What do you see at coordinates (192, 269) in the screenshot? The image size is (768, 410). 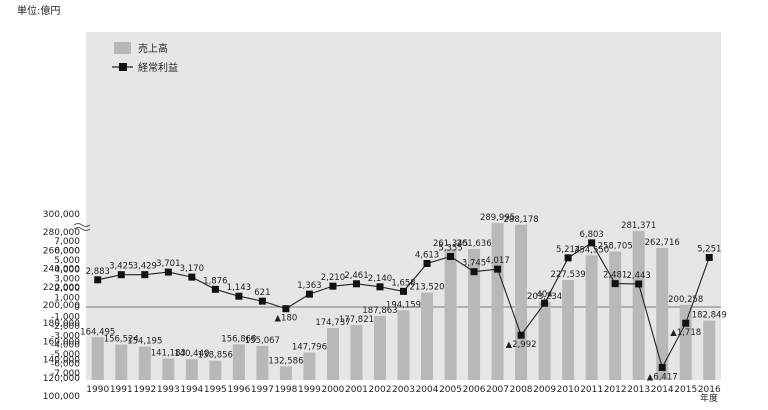 I see `profit-value-label: 3,170` at bounding box center [192, 269].